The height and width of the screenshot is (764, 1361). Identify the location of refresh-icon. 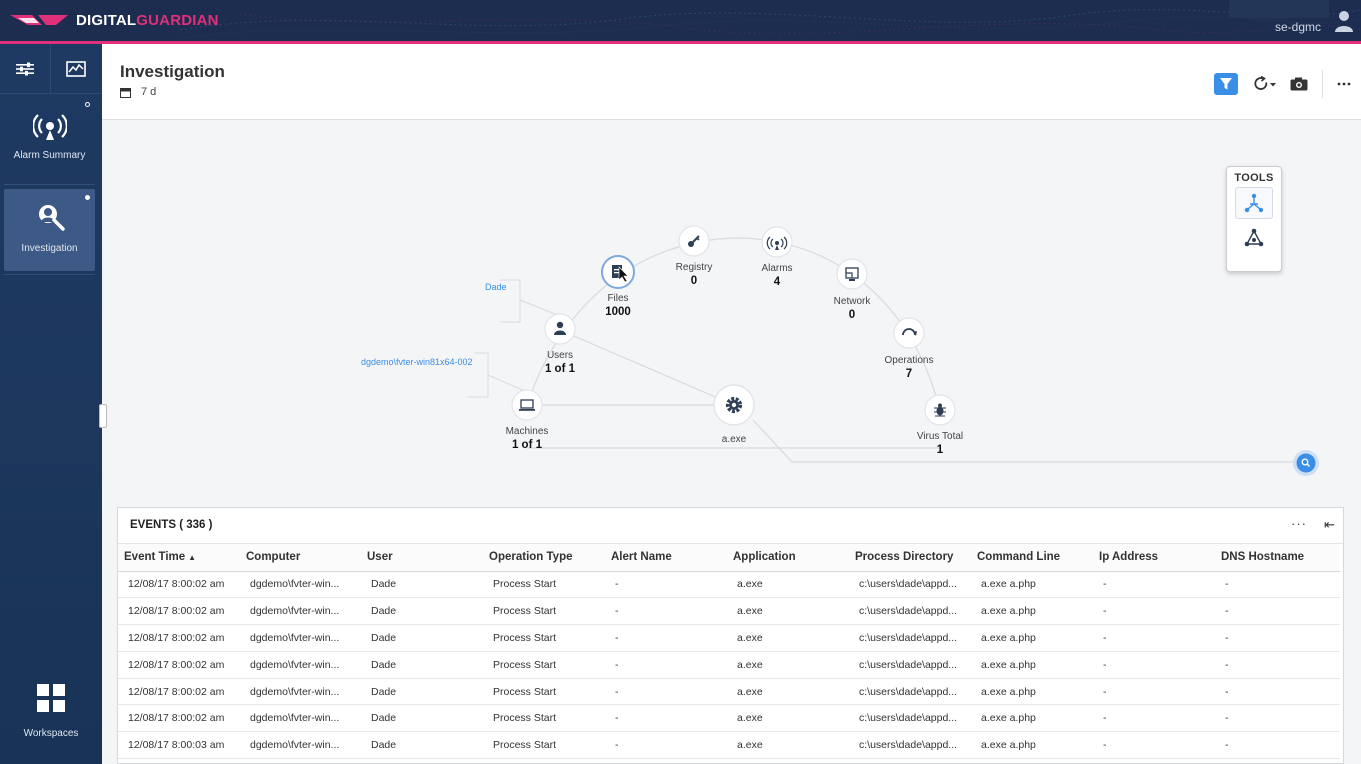
(1264, 84).